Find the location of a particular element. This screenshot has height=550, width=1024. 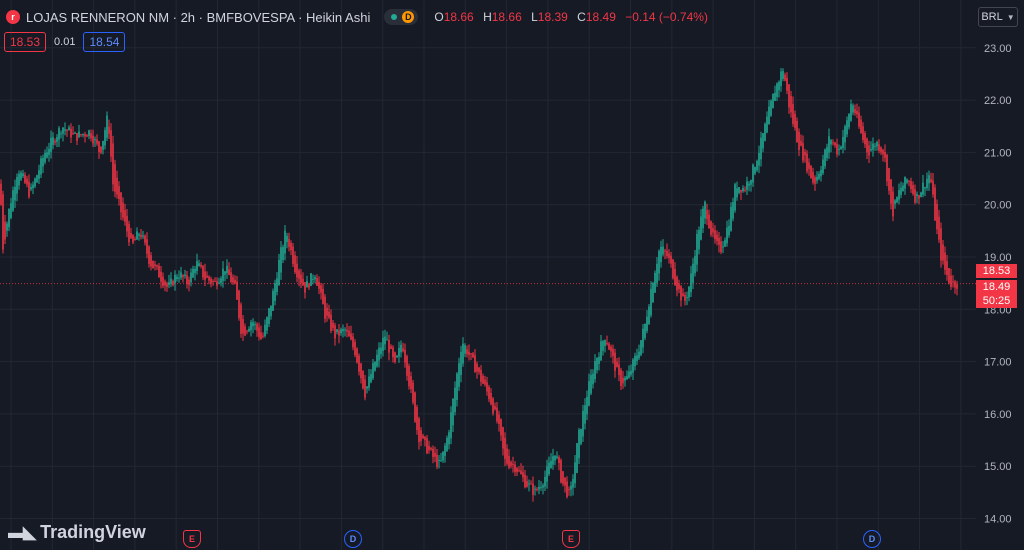

tradingview-mark-icon: ▬◣ is located at coordinates (22, 532).